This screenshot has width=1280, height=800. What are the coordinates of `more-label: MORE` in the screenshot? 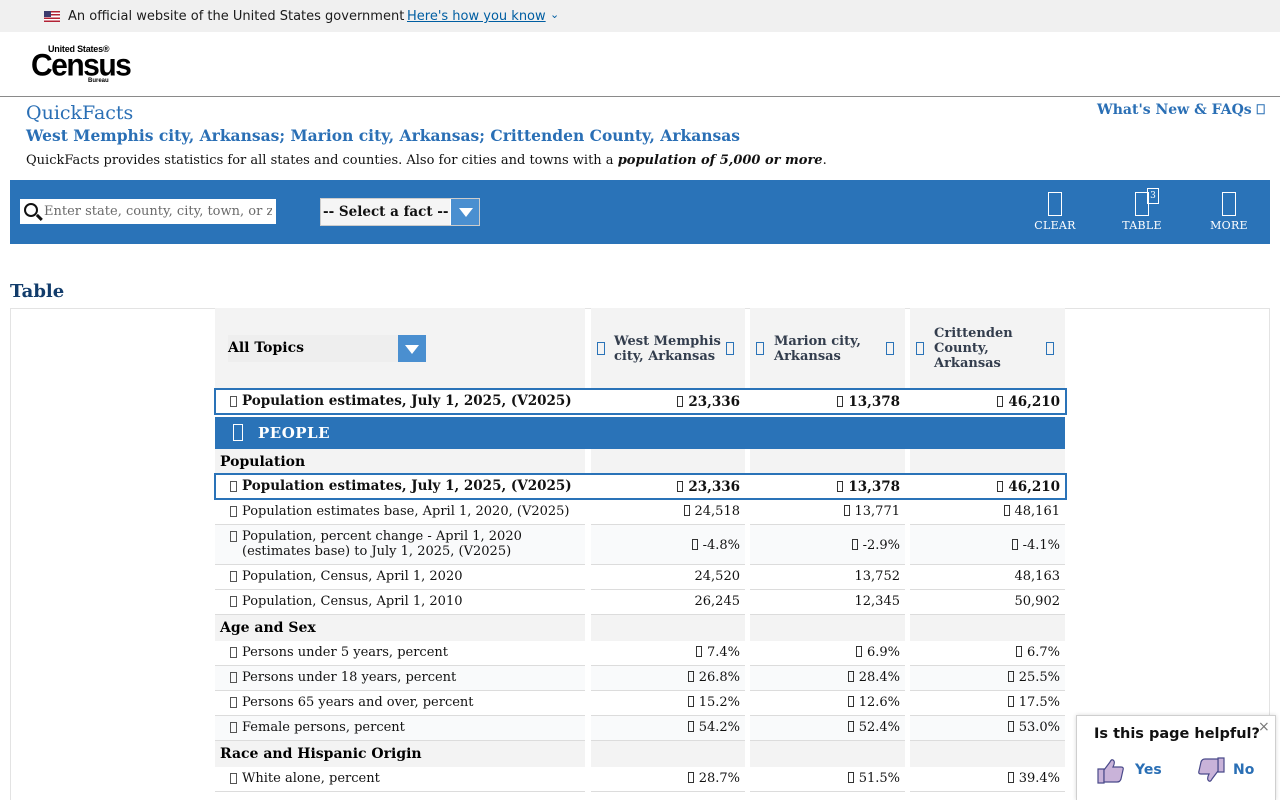 It's located at (1229, 225).